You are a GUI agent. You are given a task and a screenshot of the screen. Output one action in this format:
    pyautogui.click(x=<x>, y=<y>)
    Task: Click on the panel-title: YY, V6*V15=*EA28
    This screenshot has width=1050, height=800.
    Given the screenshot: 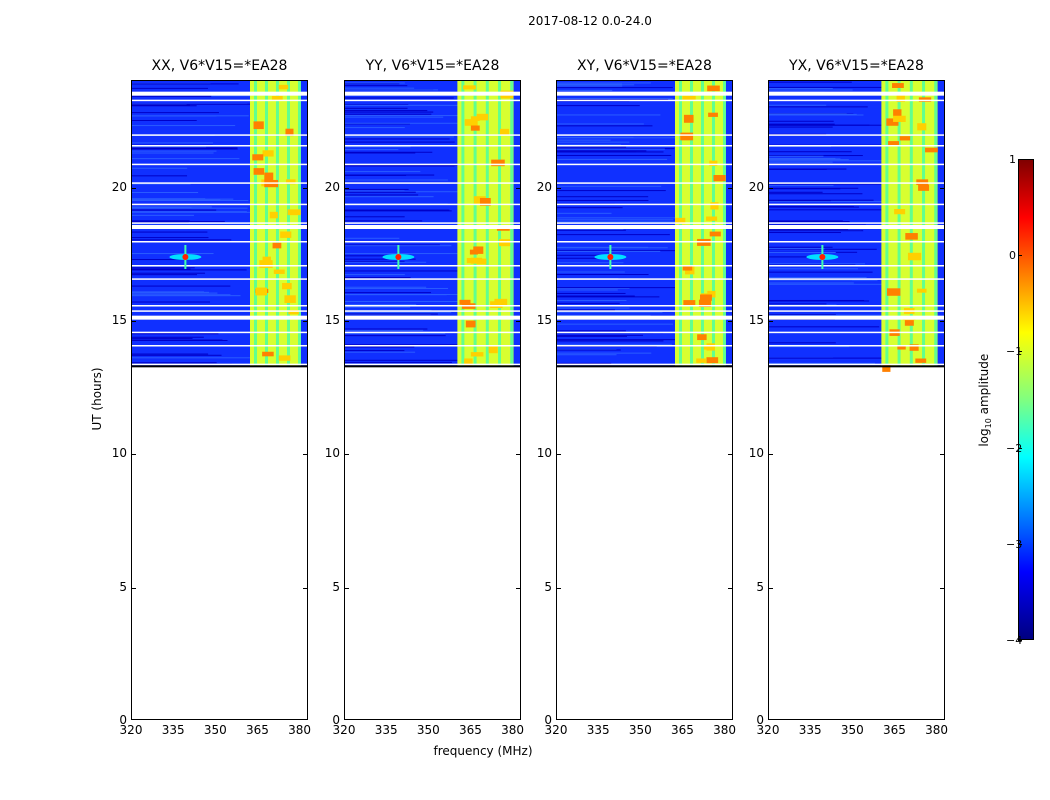 What is the action you would take?
    pyautogui.click(x=432, y=66)
    